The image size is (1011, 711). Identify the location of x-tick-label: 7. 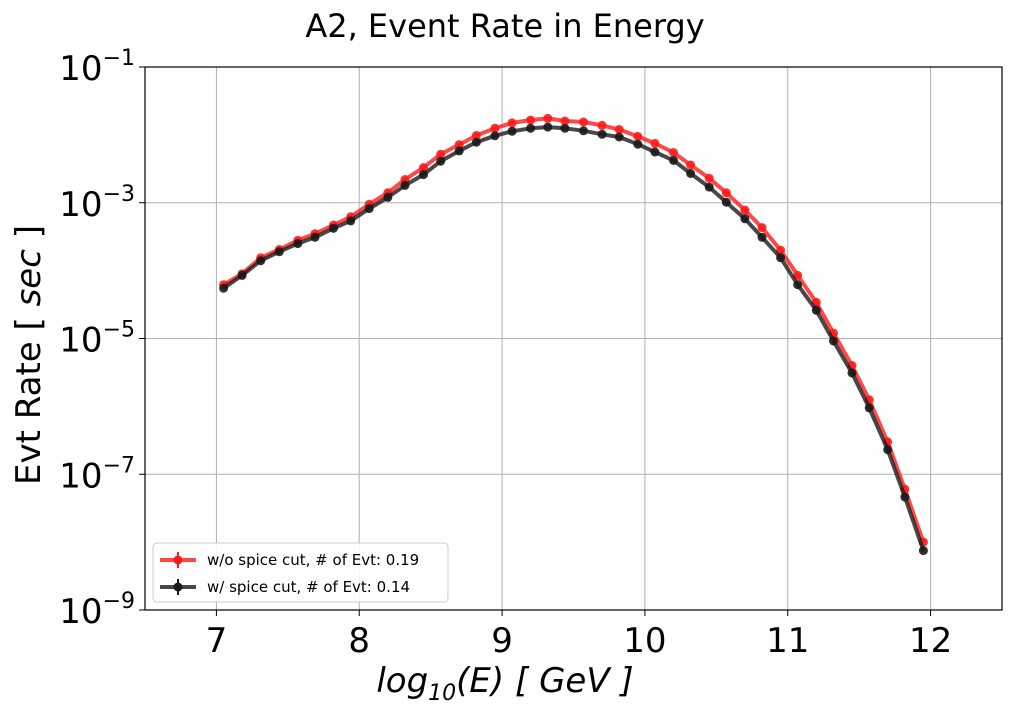
(217, 641).